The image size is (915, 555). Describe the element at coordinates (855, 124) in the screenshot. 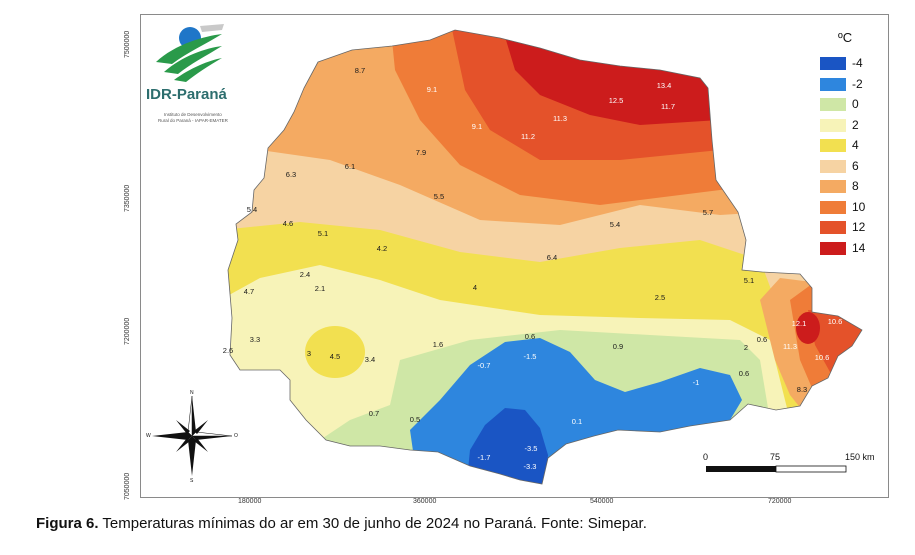

I see `legend-label: 2` at that location.